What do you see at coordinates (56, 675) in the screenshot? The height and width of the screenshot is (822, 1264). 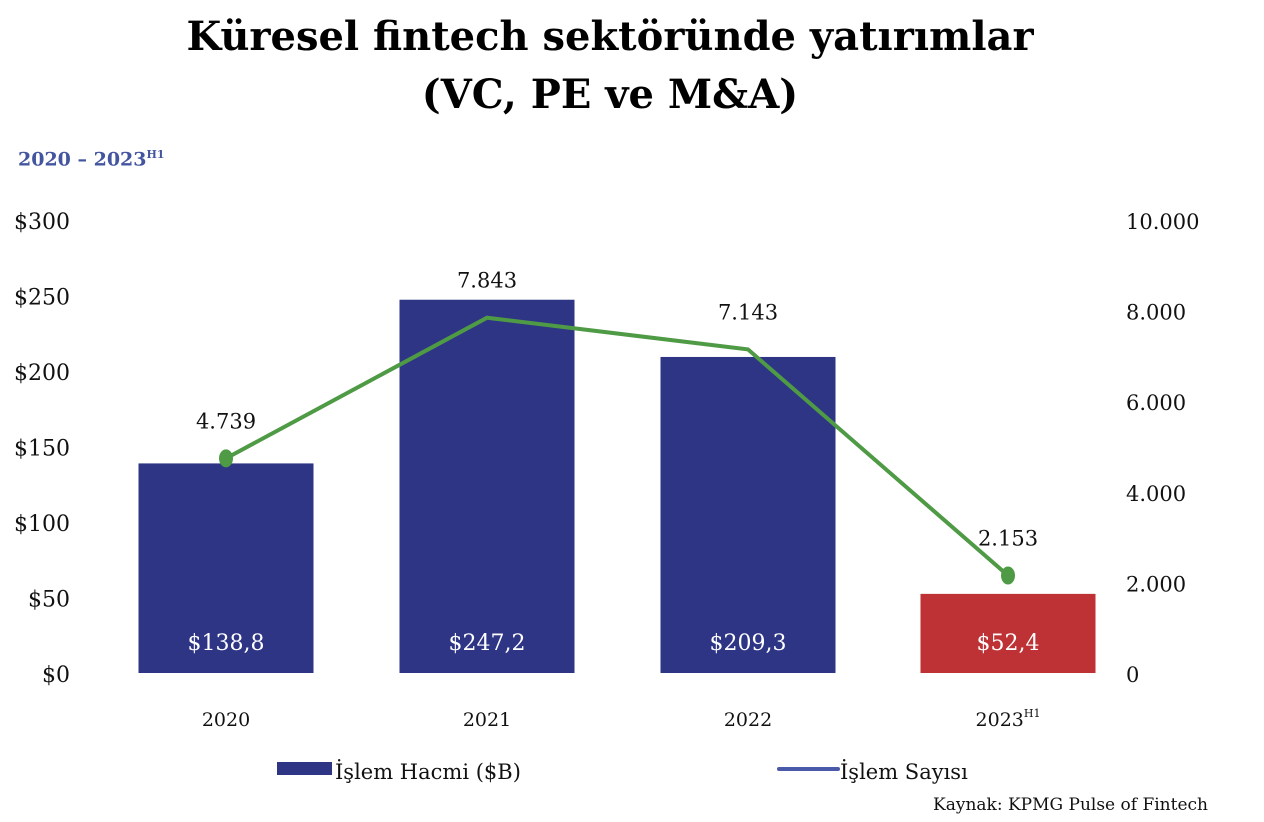 I see `left-axis-tick: $0` at bounding box center [56, 675].